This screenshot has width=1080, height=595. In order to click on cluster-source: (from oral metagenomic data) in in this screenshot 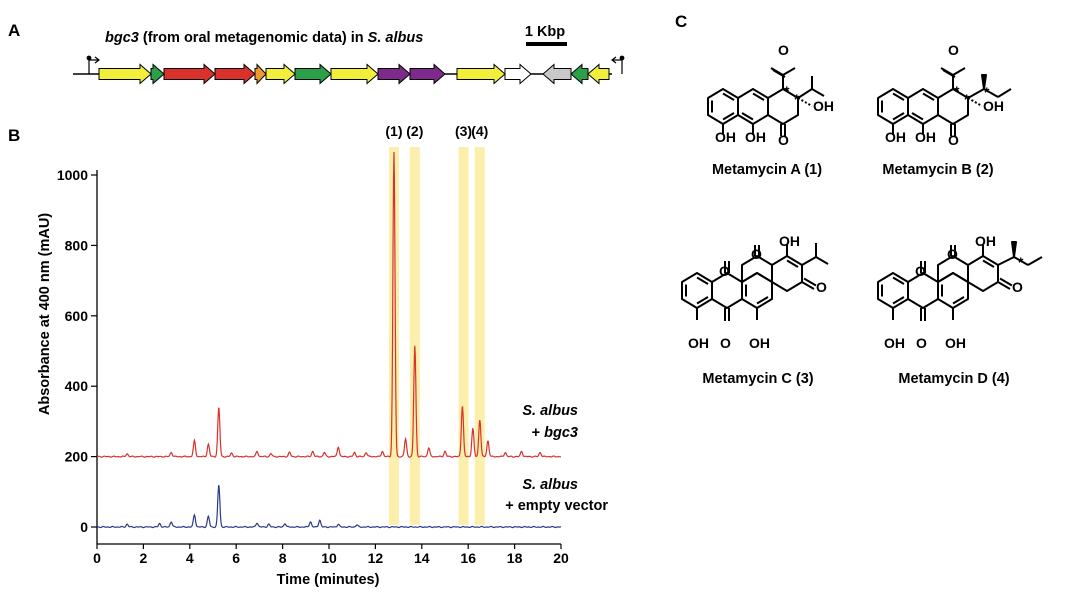, I will do `click(253, 38)`.